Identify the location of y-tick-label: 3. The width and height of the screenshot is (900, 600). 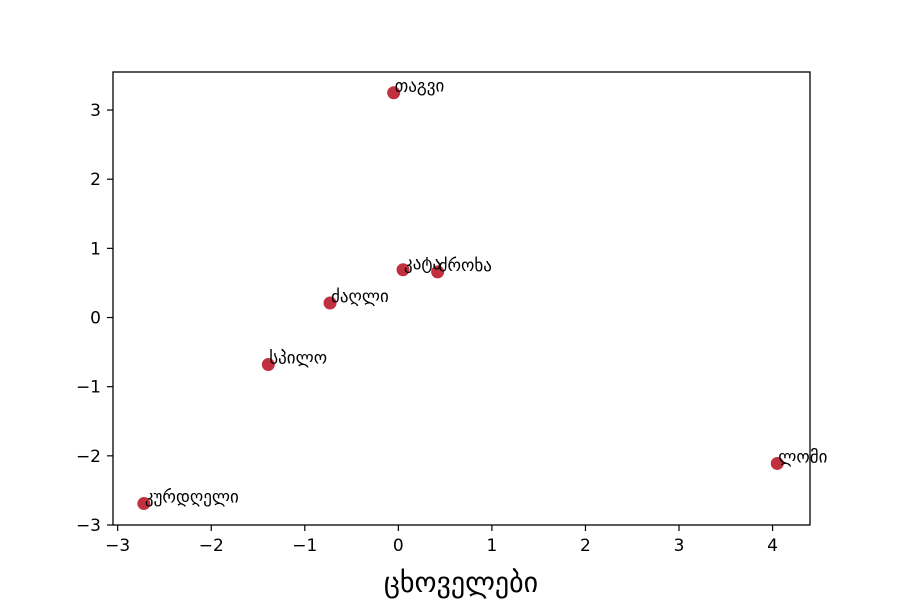
(95, 111).